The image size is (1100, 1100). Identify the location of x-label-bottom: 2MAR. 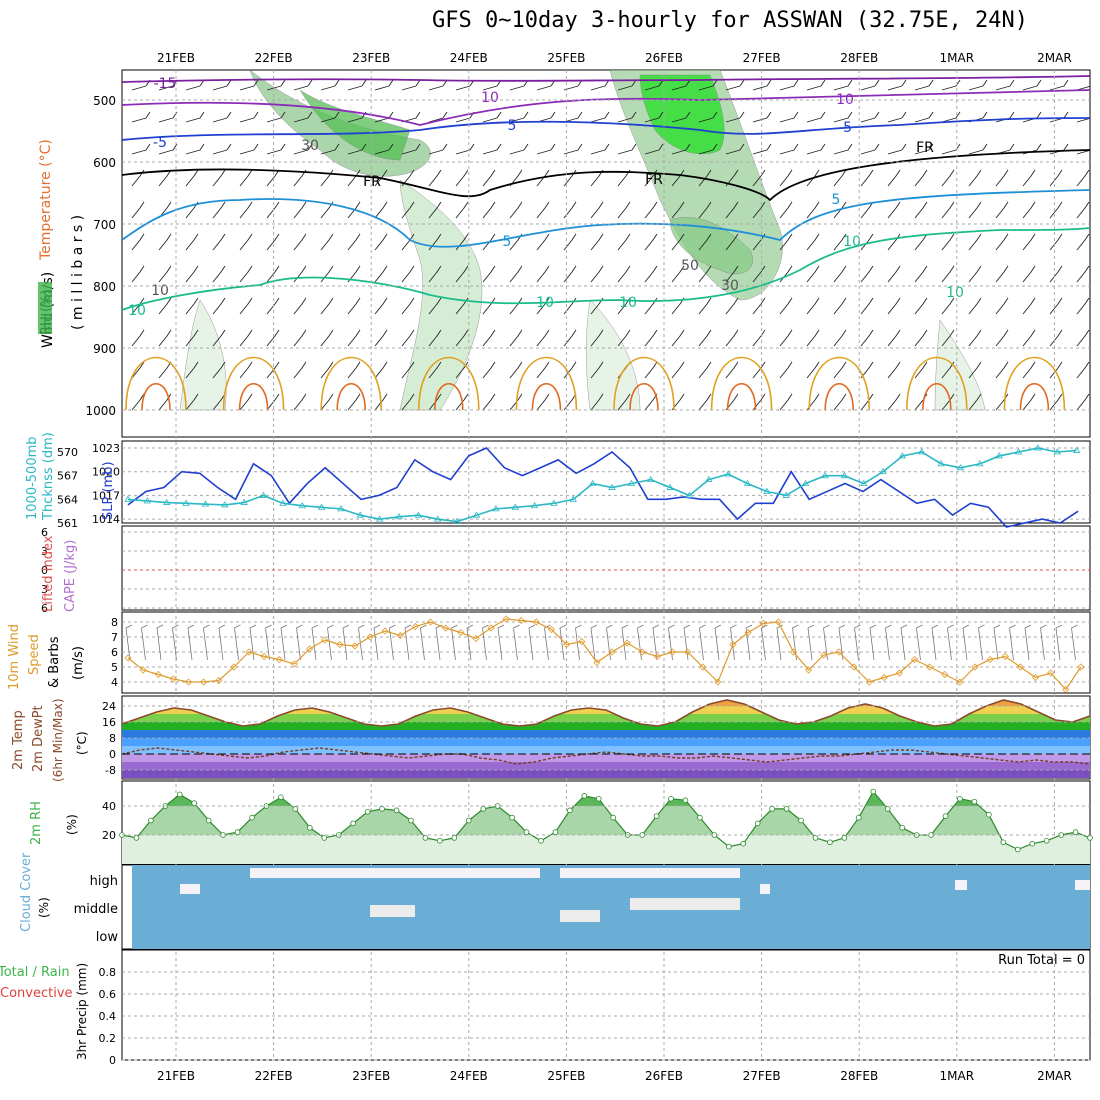
(1054, 1076).